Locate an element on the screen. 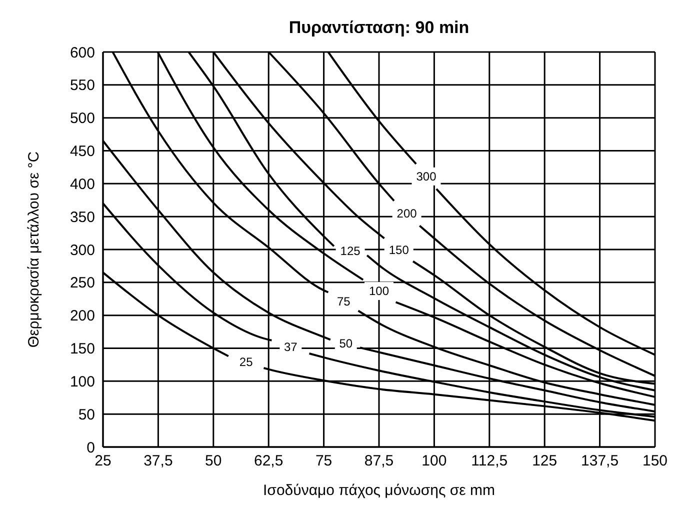  y-tick-label: 50 is located at coordinates (86, 415).